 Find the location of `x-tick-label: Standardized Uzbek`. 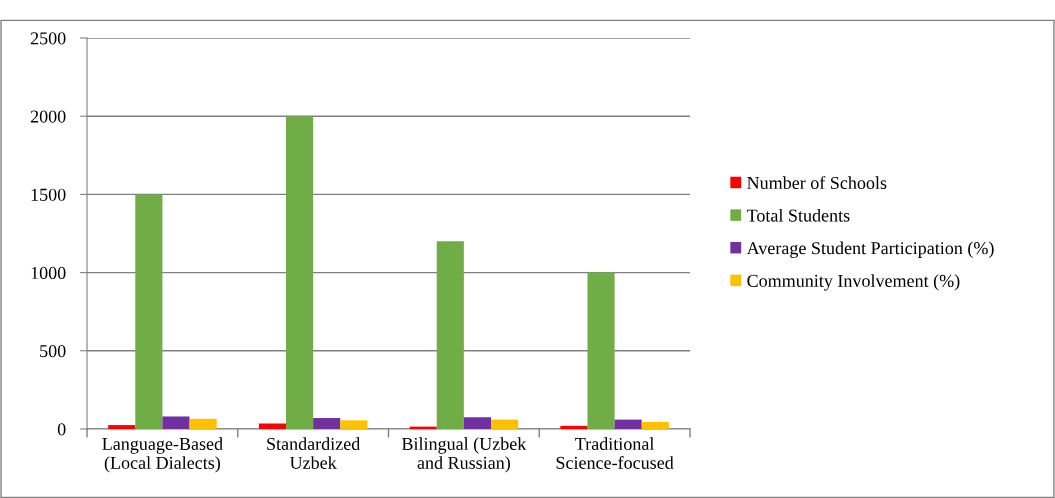

x-tick-label: Standardized Uzbek is located at coordinates (314, 453).